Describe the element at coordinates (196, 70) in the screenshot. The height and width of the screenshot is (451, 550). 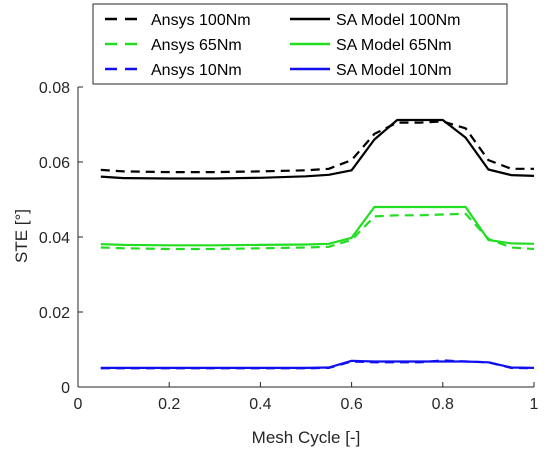
I see `legend-label-ansys-10nm: Ansys 10Nm` at that location.